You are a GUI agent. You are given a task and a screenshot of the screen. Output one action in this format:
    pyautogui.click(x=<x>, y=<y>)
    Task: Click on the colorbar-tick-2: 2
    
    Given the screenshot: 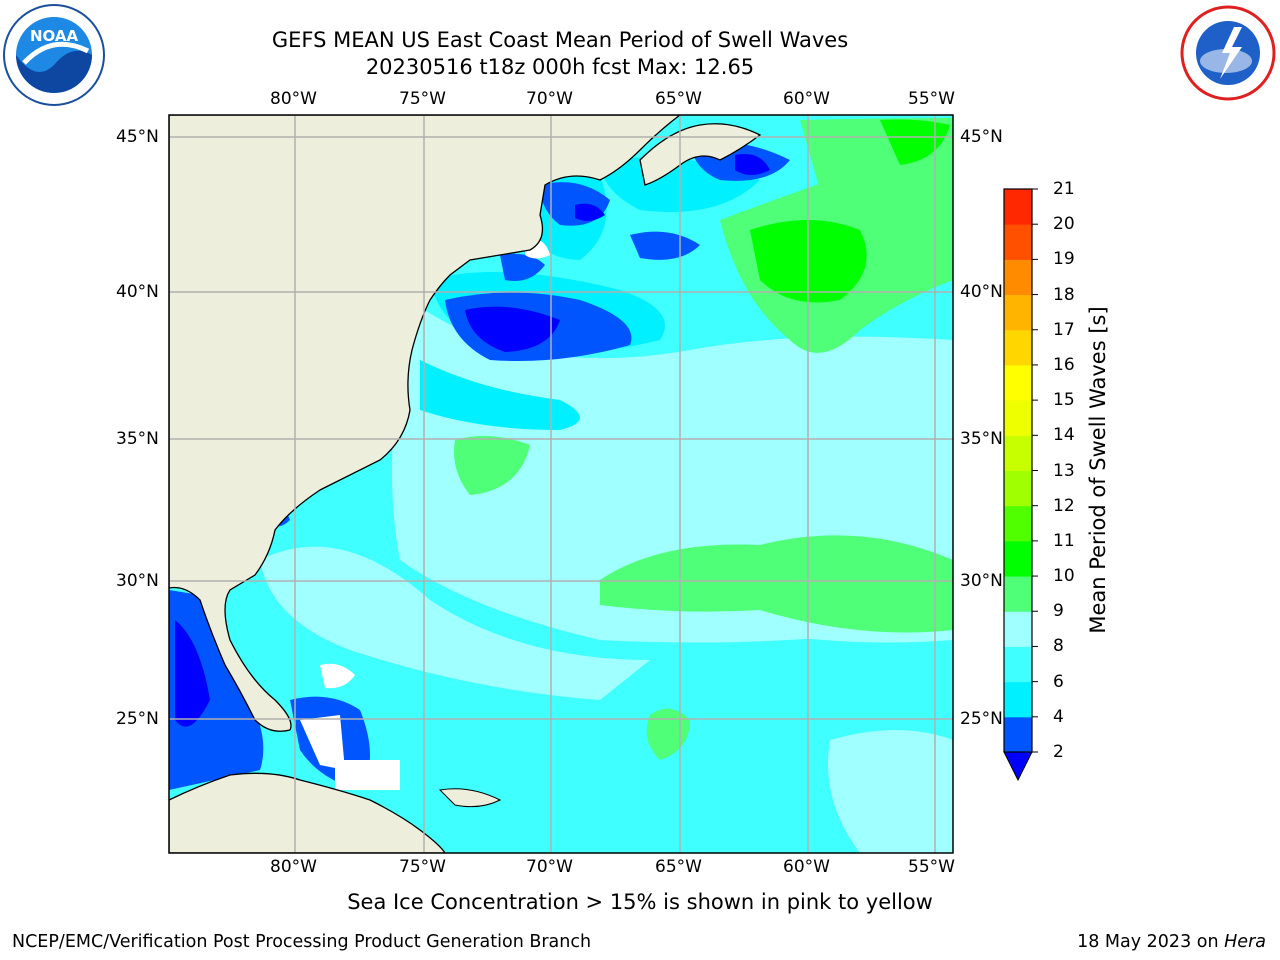 What is the action you would take?
    pyautogui.click(x=1058, y=752)
    